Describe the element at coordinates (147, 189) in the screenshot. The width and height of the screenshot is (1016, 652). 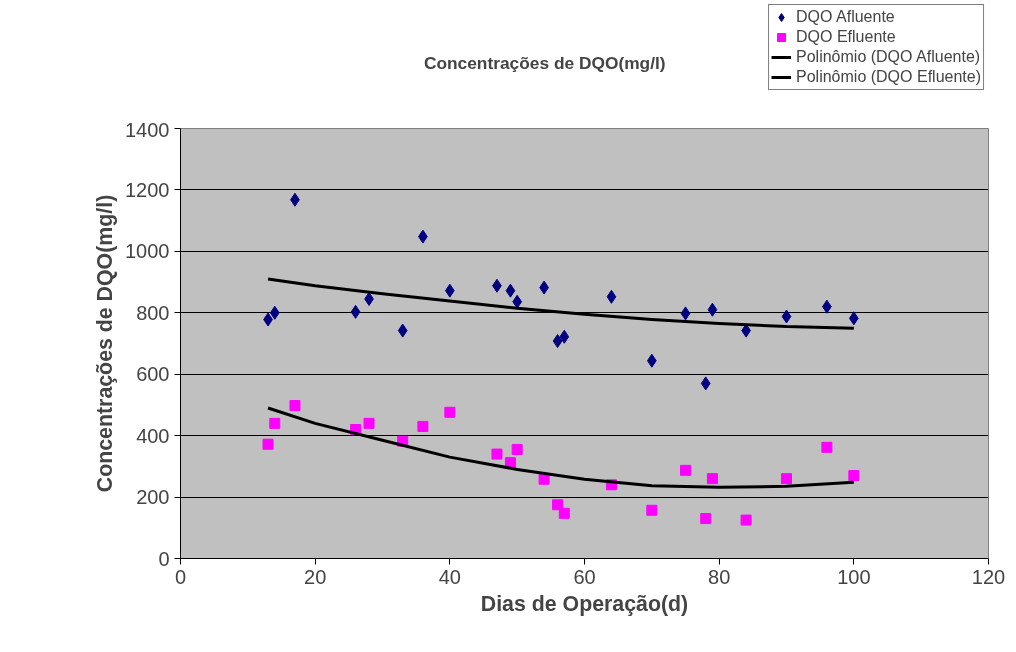
I see `y-tick-label: 1200` at that location.